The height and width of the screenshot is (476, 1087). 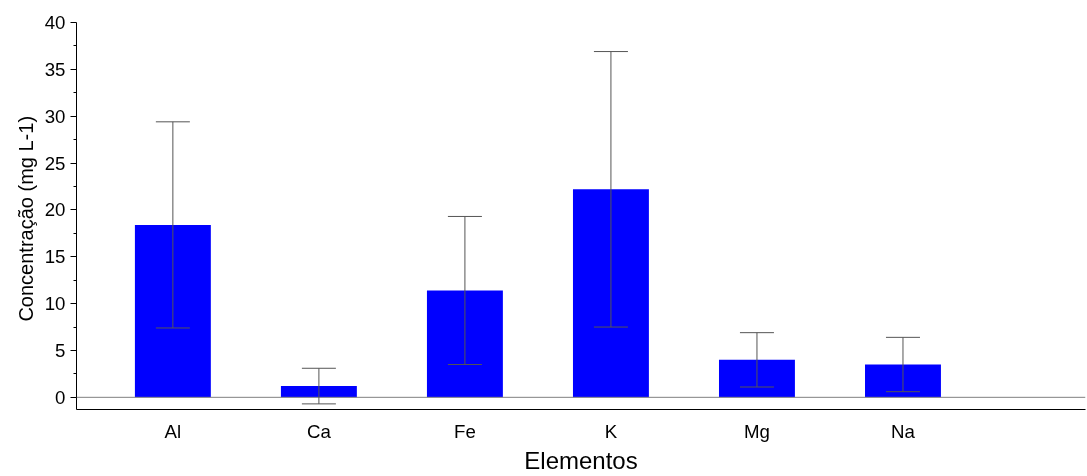 What do you see at coordinates (55, 116) in the screenshot?
I see `y-tick-label: 30` at bounding box center [55, 116].